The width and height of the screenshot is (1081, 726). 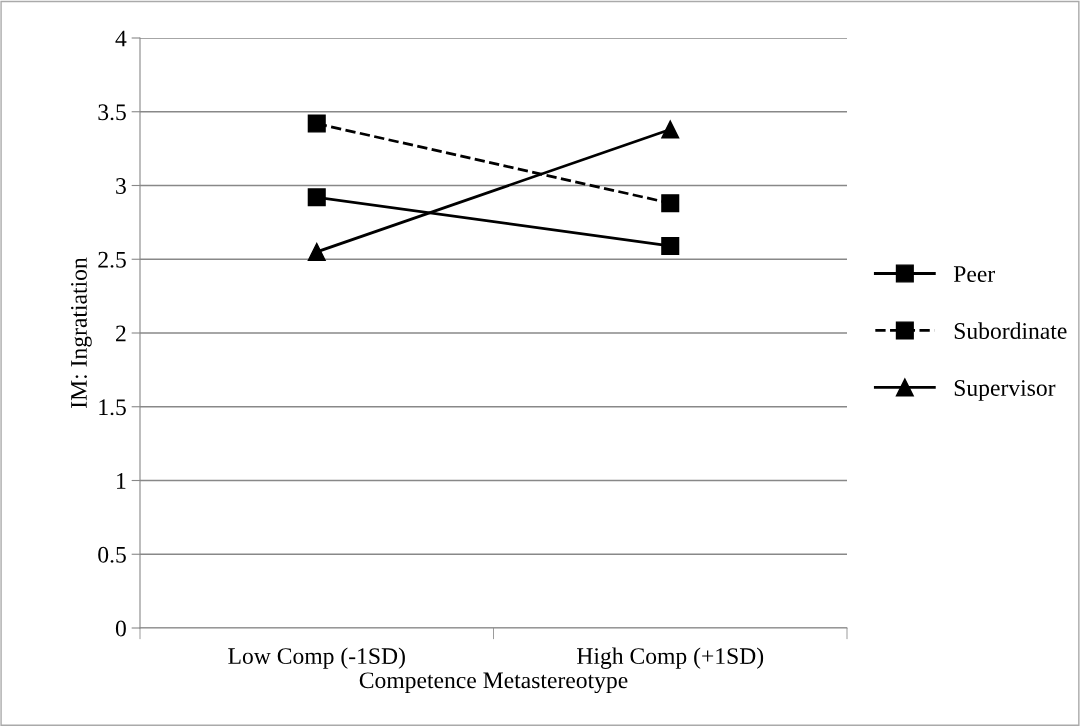 I want to click on y-tick-label: 1, so click(x=121, y=481).